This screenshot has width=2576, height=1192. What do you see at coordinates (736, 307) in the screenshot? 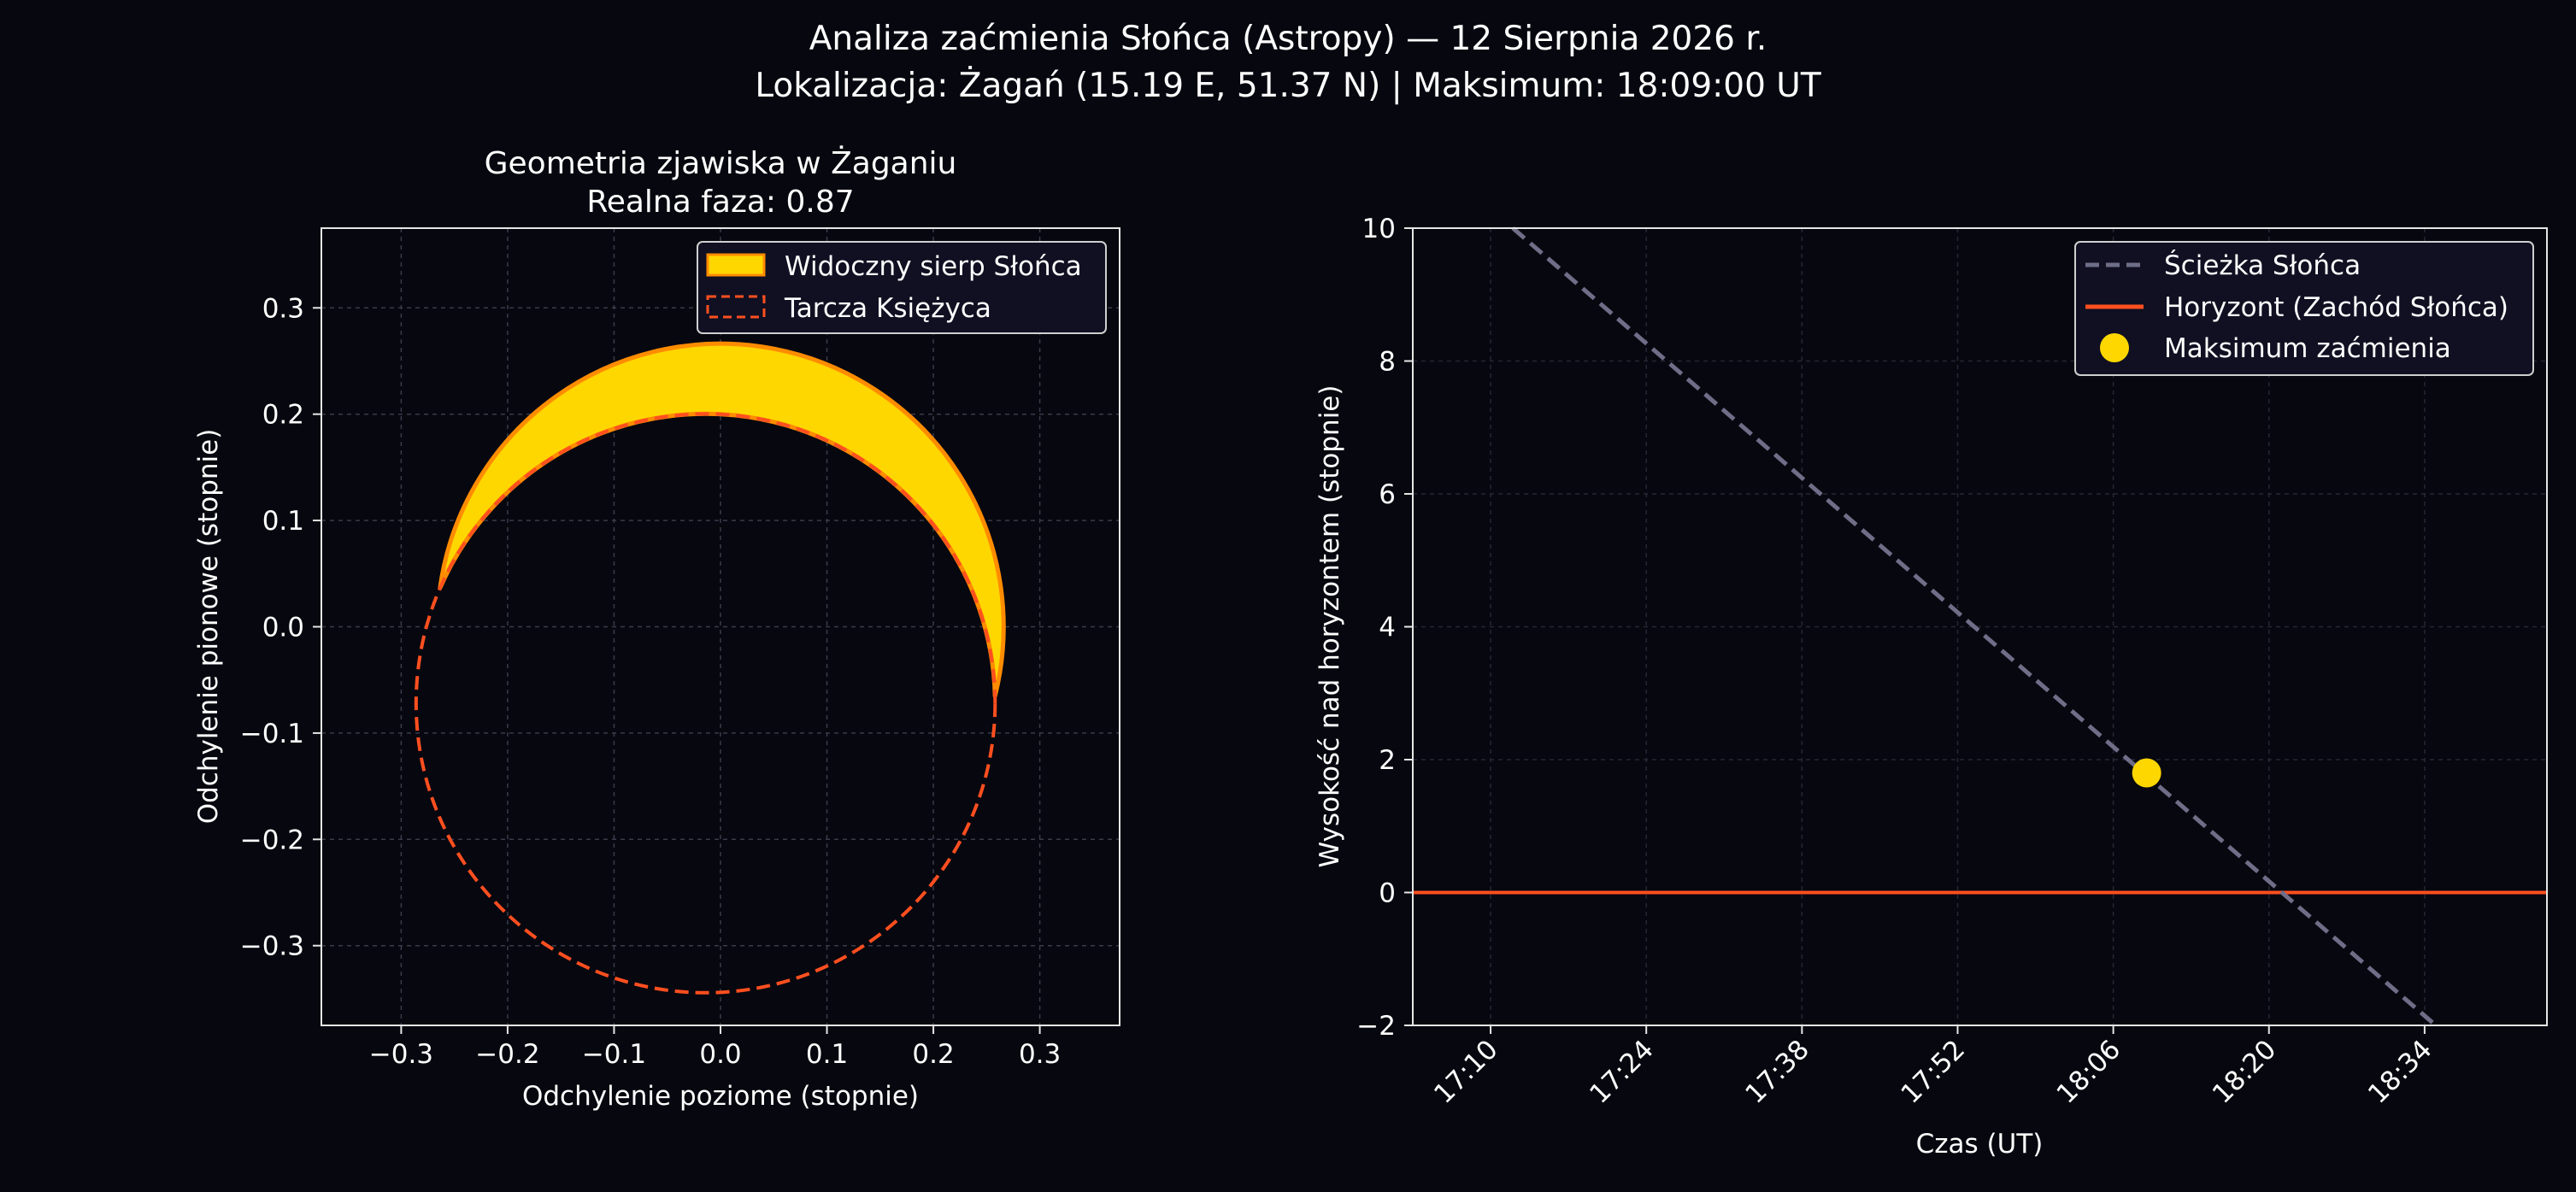
I see `legend-moon-swatch` at bounding box center [736, 307].